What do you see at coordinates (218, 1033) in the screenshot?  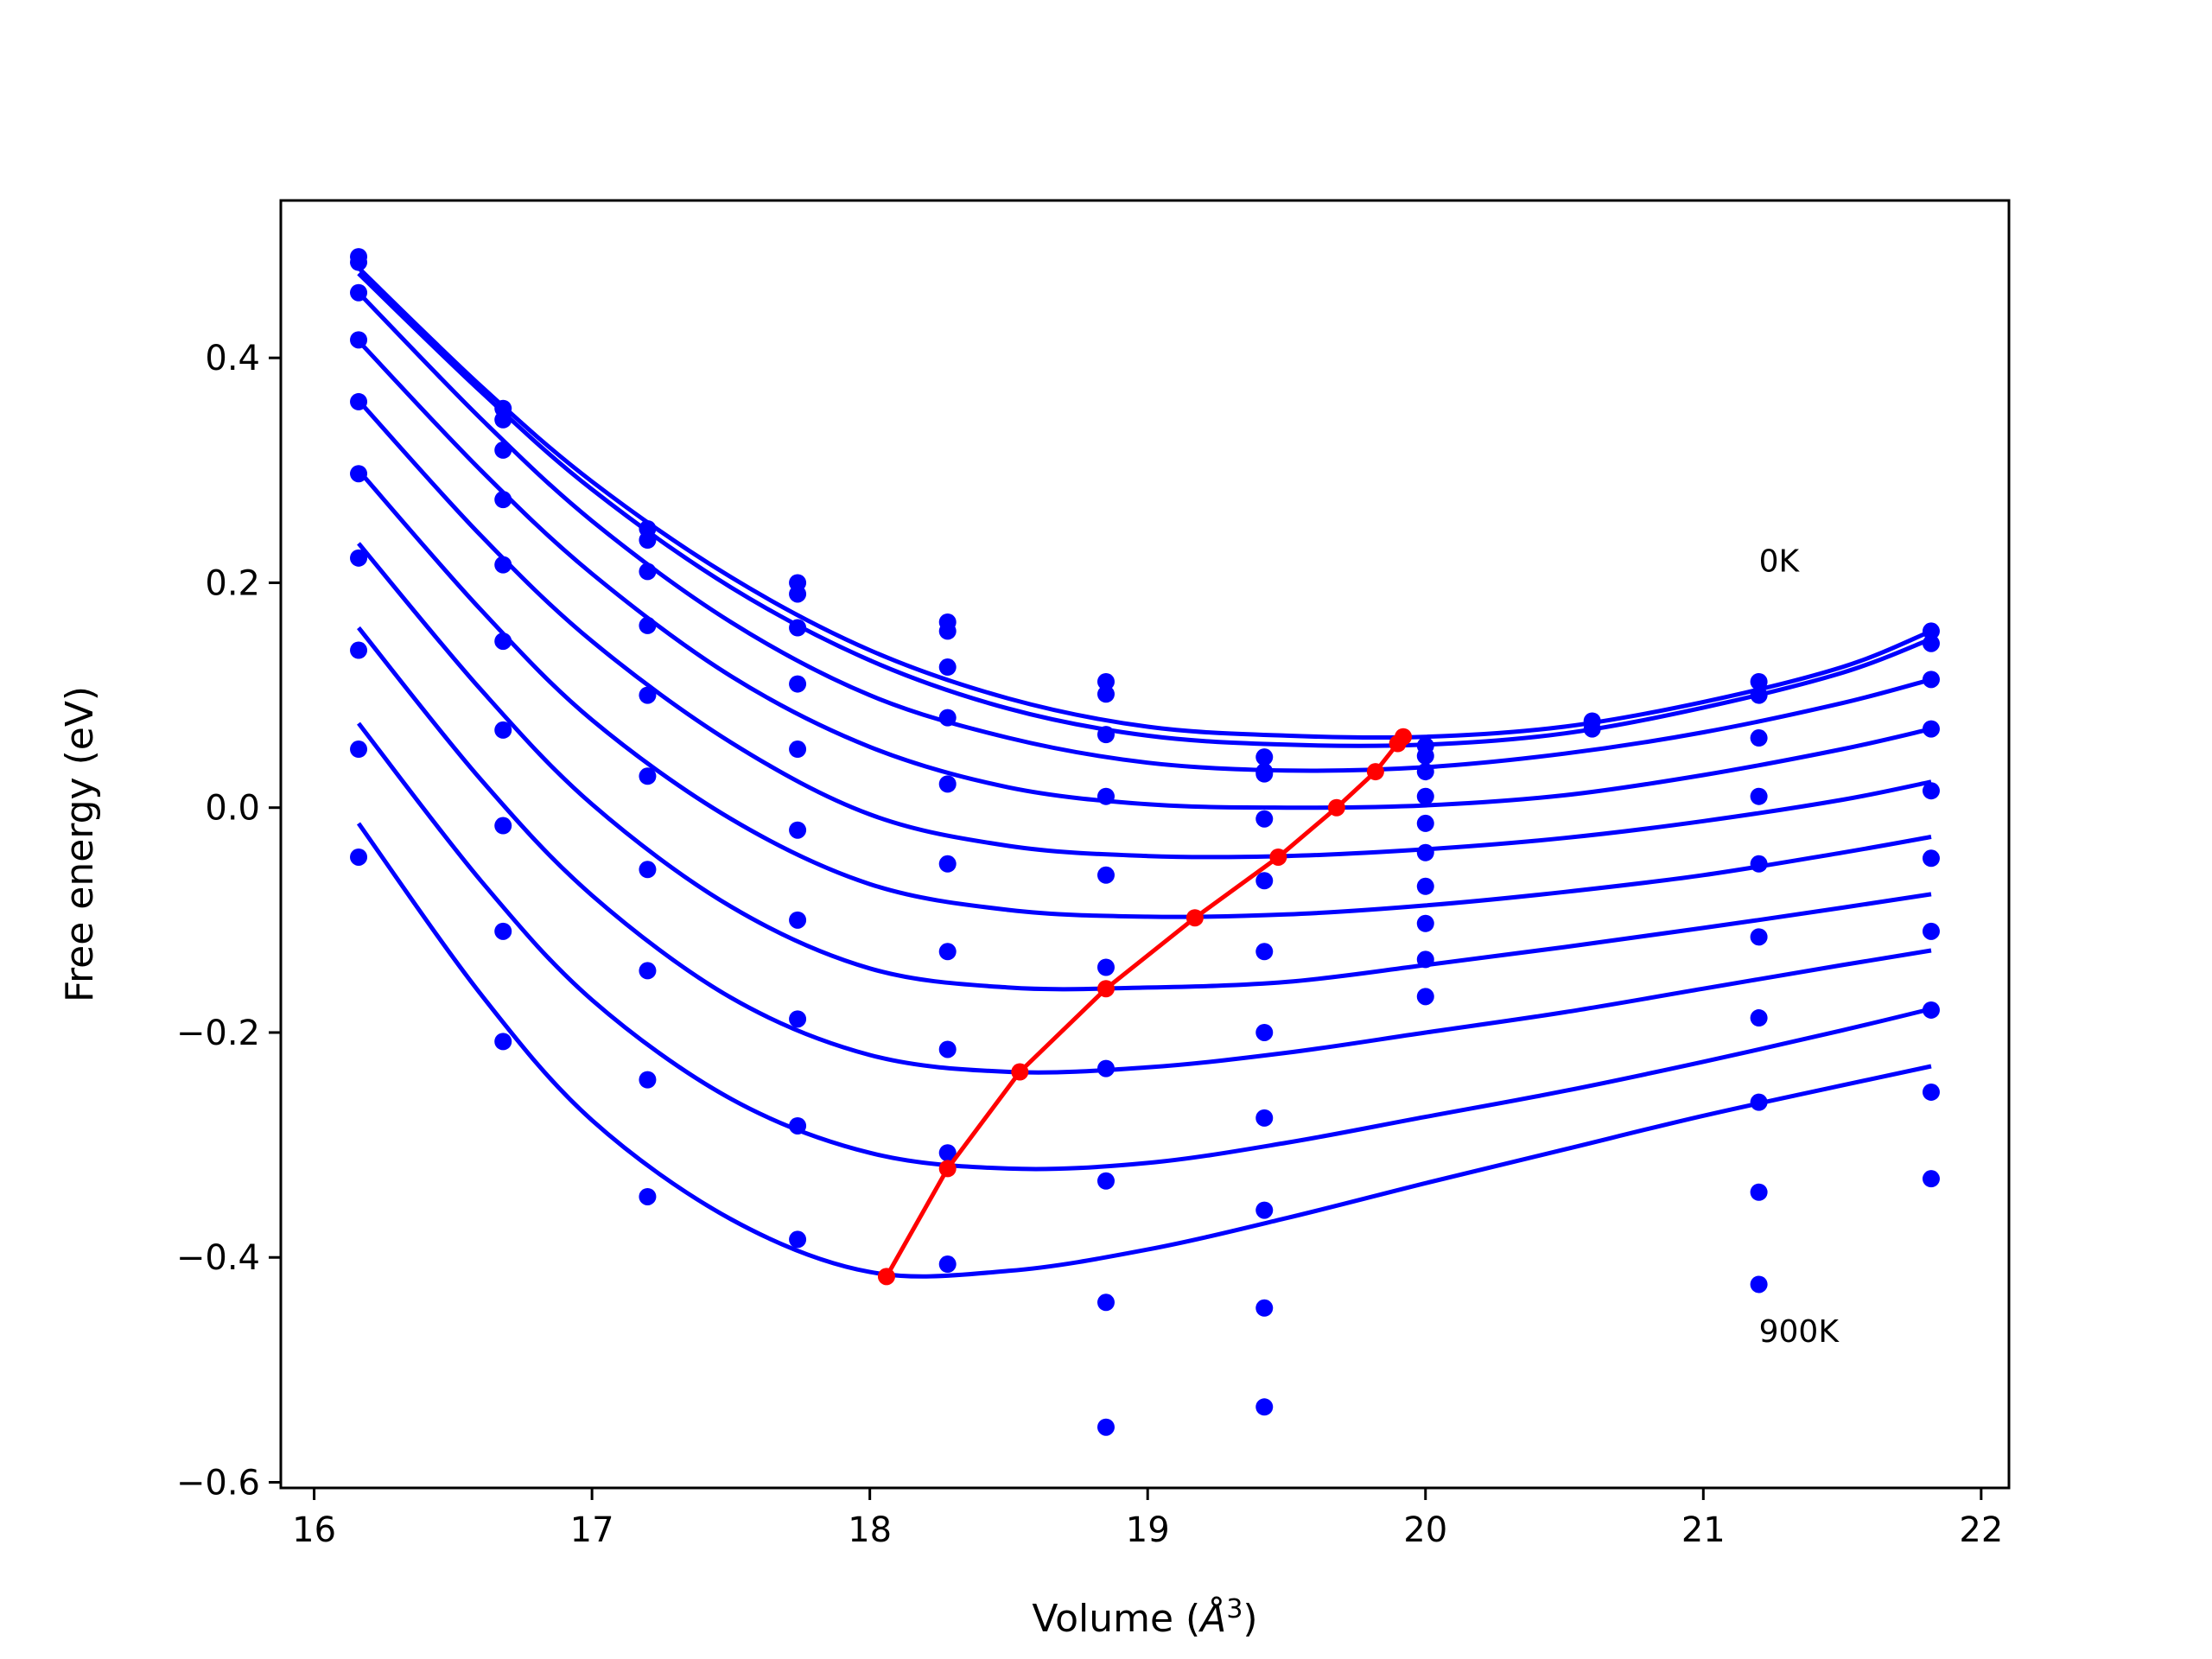 I see `y-tick-label: −0.2` at bounding box center [218, 1033].